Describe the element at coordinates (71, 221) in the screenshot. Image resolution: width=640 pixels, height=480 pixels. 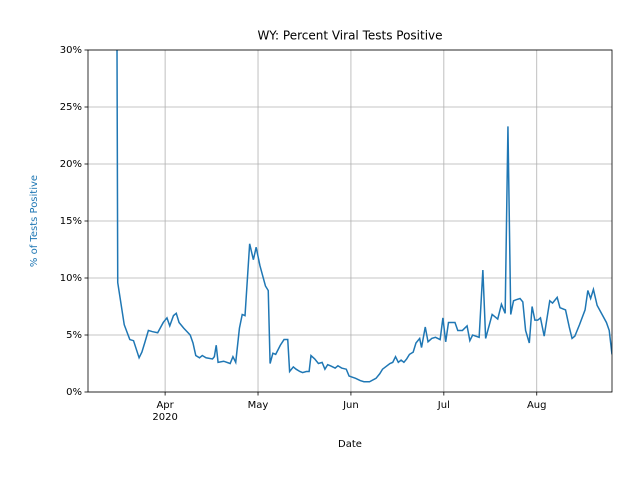
I see `y-tick-label: 15%` at that location.